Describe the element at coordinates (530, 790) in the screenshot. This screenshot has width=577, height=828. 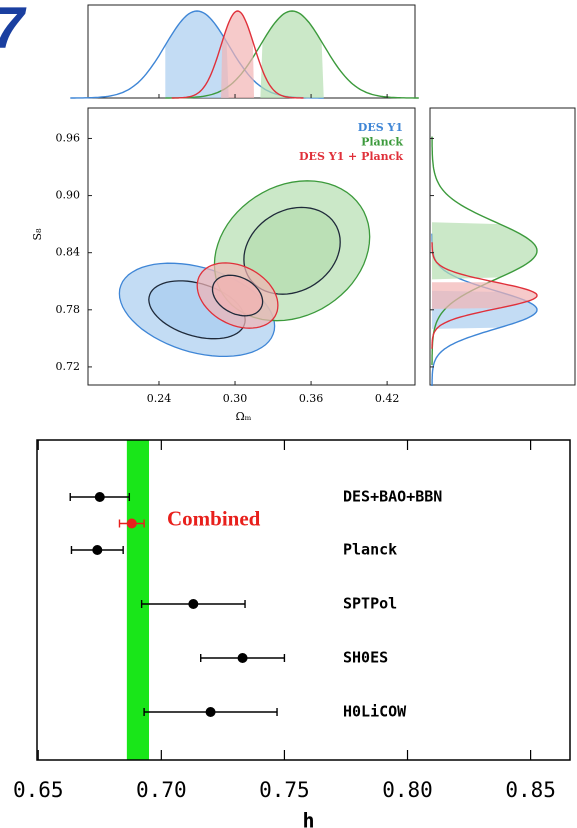
I see `x-tick-label: 0.85` at that location.